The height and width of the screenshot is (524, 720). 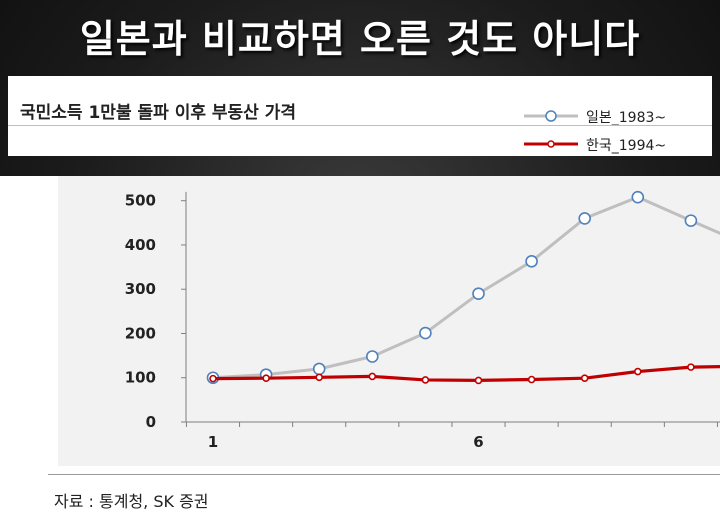 I want to click on source-divider, so click(x=384, y=474).